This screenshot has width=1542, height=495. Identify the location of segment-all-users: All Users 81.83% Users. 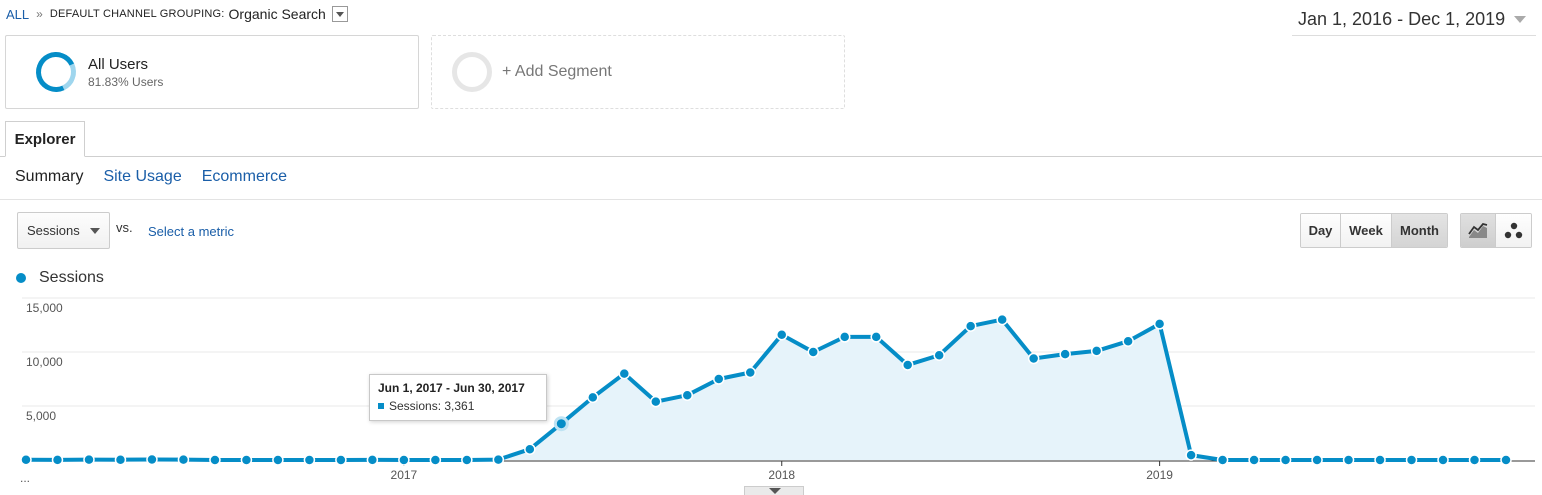
(212, 72).